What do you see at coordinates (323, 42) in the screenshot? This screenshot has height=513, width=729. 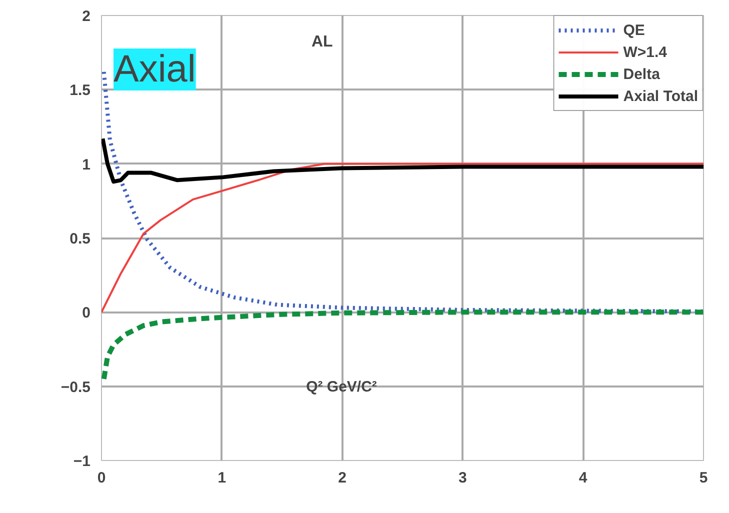 I see `annotation: AL` at bounding box center [323, 42].